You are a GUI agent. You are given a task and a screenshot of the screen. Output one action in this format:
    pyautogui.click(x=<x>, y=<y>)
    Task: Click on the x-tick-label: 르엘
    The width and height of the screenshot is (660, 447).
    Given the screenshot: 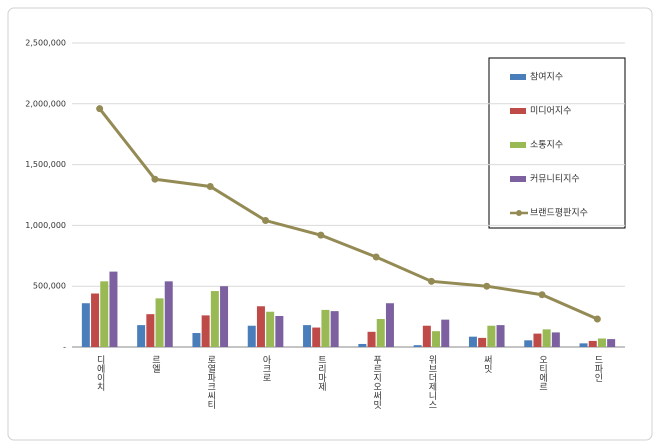 What is the action you would take?
    pyautogui.click(x=155, y=364)
    